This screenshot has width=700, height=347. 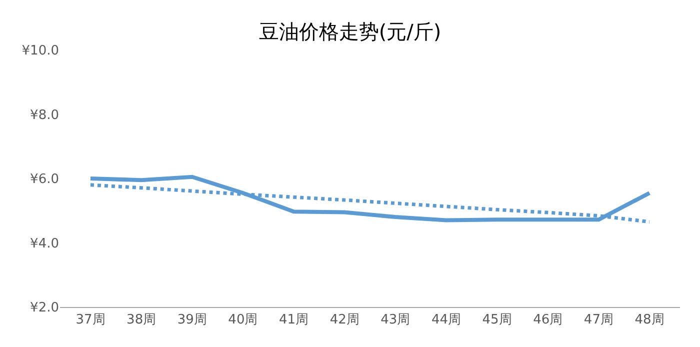 What do you see at coordinates (350, 31) in the screenshot?
I see `chart-title: 豆油价格走势(元/斤)` at bounding box center [350, 31].